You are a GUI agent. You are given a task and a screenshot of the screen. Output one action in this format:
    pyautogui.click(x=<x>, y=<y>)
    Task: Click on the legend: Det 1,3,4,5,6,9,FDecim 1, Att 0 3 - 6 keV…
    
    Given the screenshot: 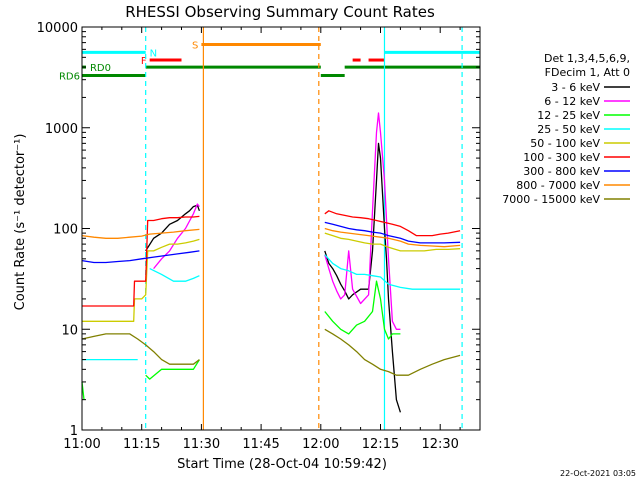 What is the action you would take?
    pyautogui.click(x=566, y=129)
    